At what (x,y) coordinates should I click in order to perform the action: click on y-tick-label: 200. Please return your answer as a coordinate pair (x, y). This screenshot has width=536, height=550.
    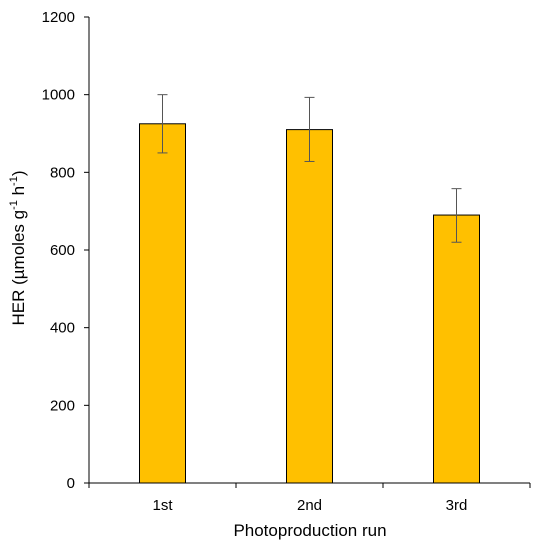
    Looking at the image, I should click on (62, 405).